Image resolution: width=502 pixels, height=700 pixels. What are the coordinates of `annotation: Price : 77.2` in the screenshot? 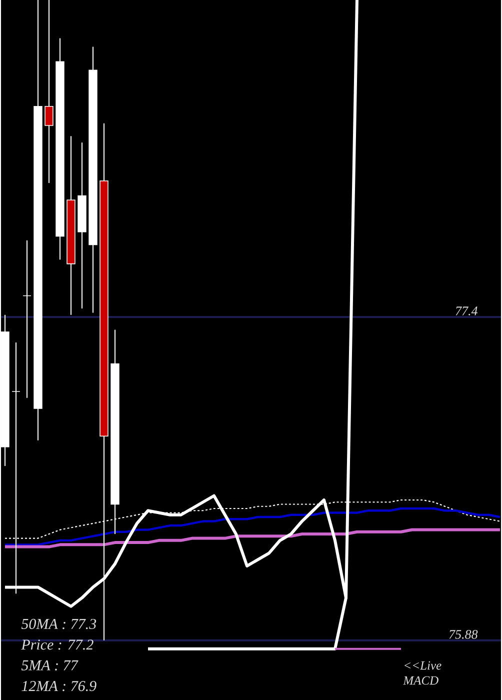 It's located at (57, 645).